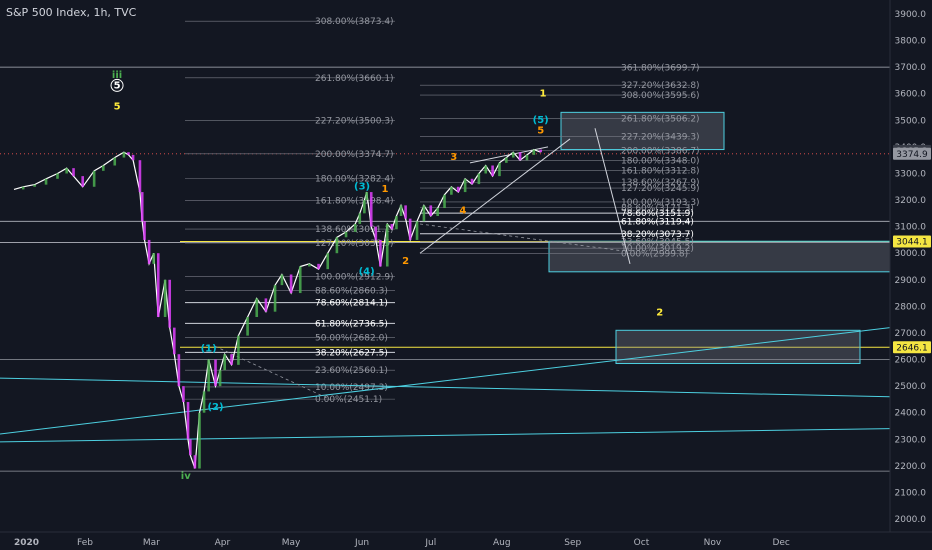 Image resolution: width=932 pixels, height=550 pixels. What do you see at coordinates (654, 254) in the screenshot?
I see `fib-right-label: 0.00%(2999.8)` at bounding box center [654, 254].